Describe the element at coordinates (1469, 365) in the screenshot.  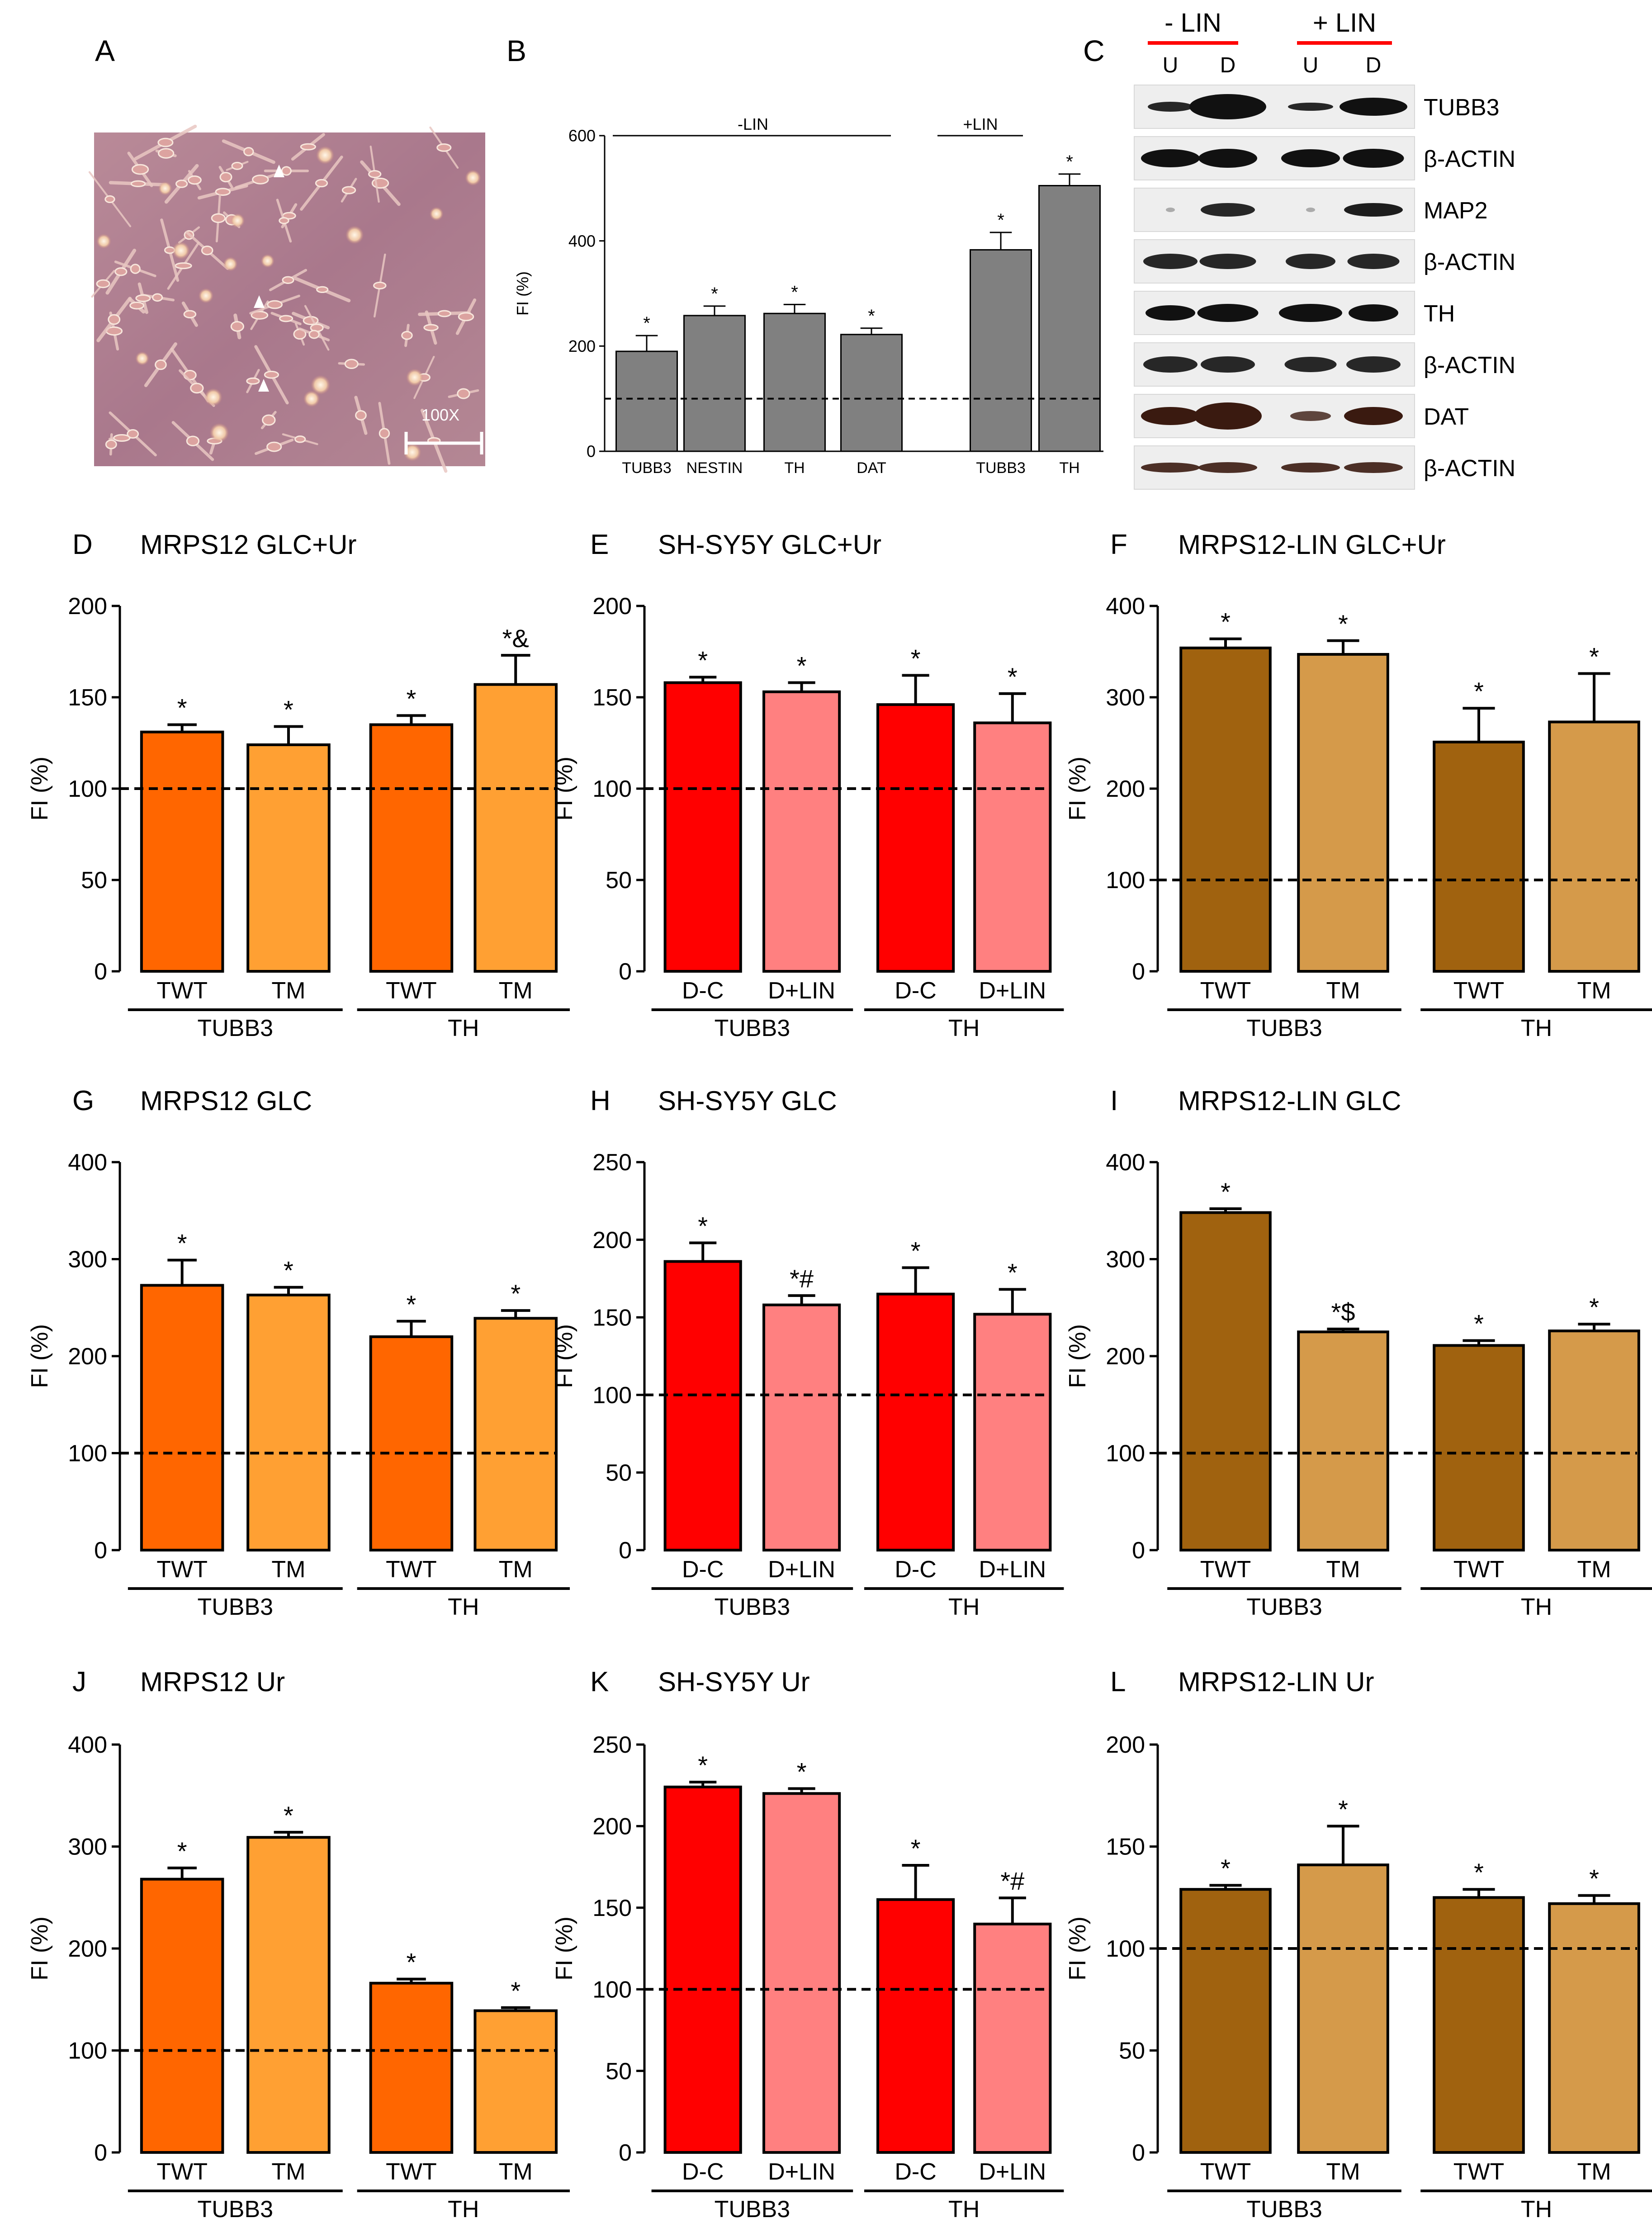
I see `blot-row-label: β-ACTIN` at that location.